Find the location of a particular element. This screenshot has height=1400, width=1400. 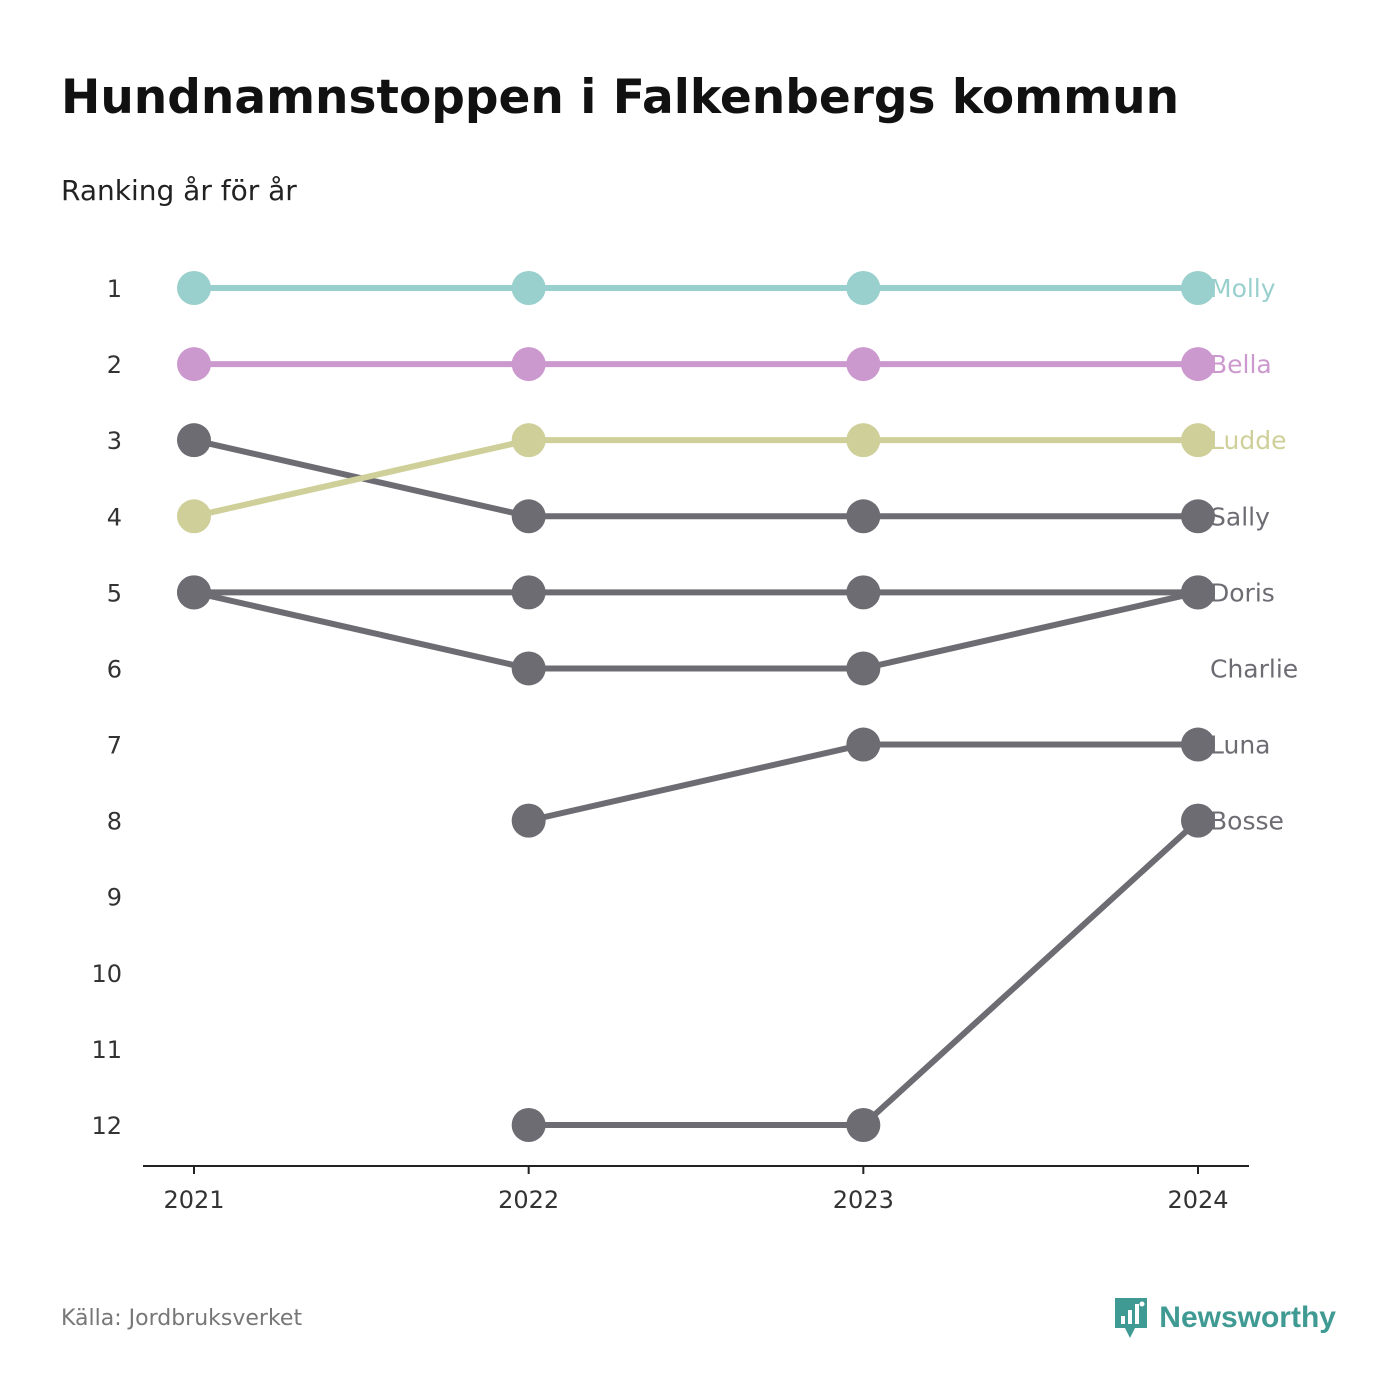

series-bella is located at coordinates (696, 364).